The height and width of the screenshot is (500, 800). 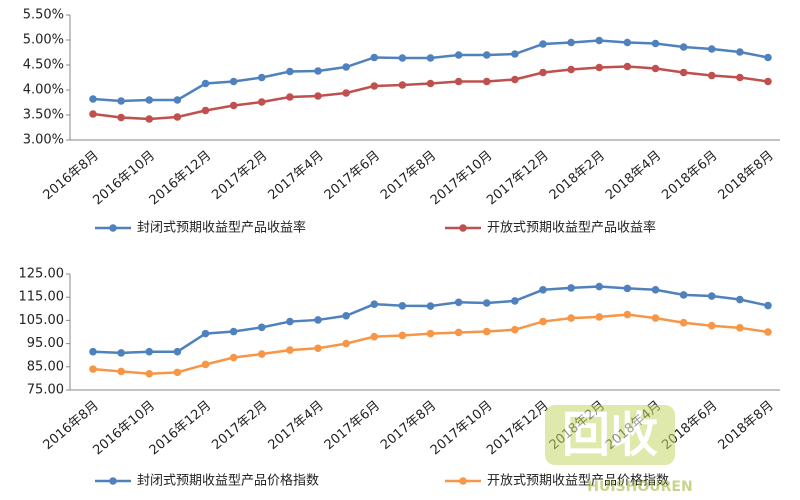 I want to click on x-tick-label: 2018年8月, so click(x=746, y=425).